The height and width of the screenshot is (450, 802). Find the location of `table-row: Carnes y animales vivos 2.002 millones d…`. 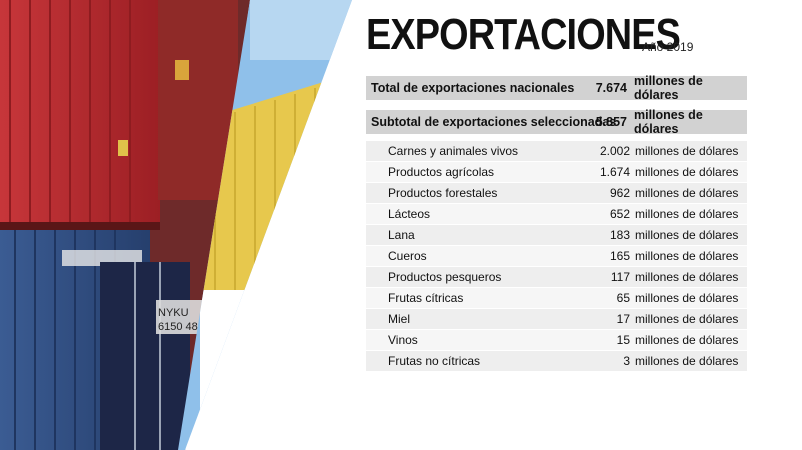

table-row: Carnes y animales vivos 2.002 millones d… is located at coordinates (556, 151).